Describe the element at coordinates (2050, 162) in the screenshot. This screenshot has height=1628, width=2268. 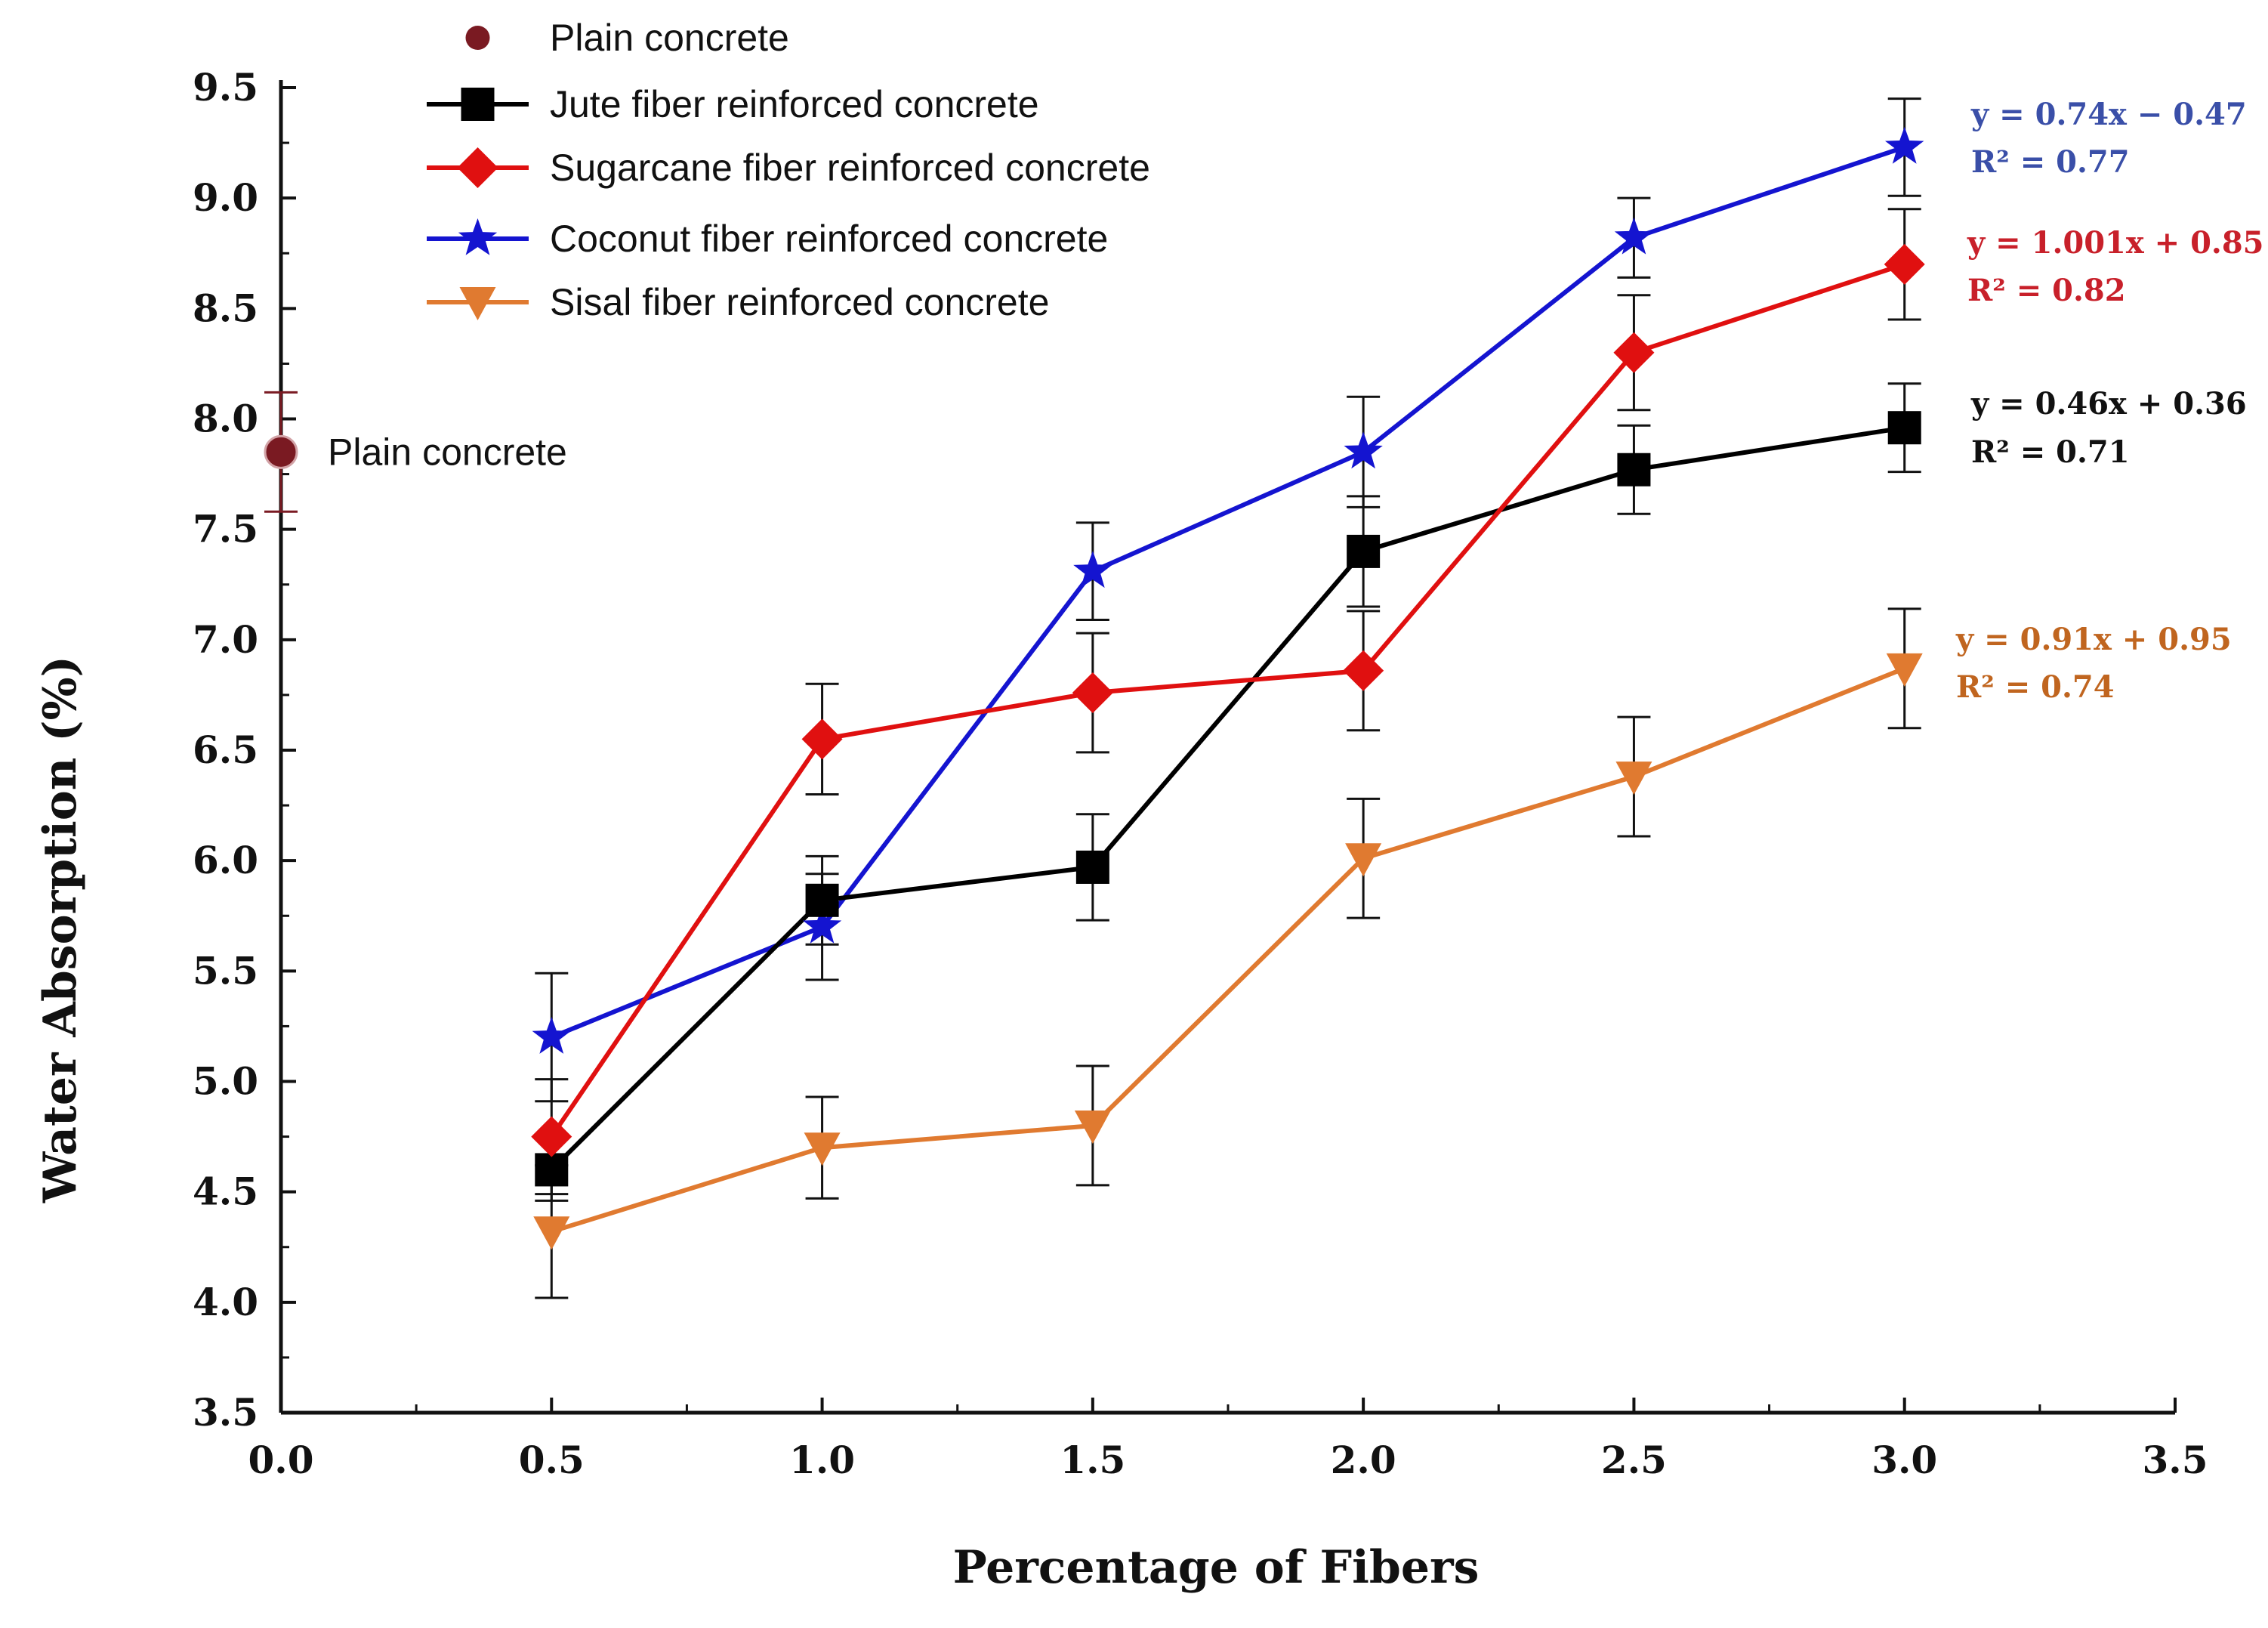
I see `coconut-r-squared: R² = 0.77` at that location.